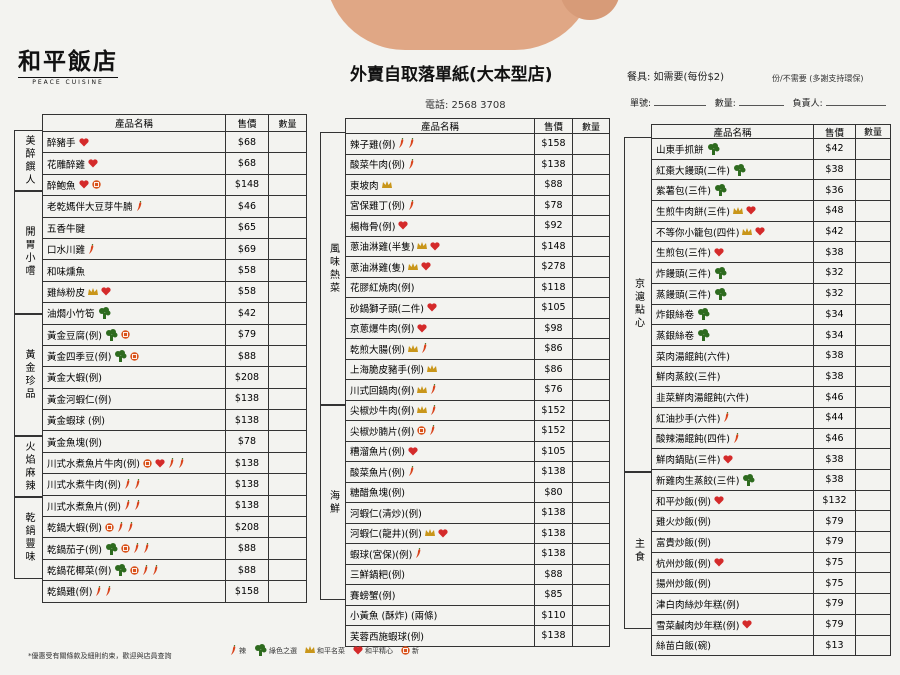  Describe the element at coordinates (554, 615) in the screenshot. I see `menu-item-price: $110` at that location.